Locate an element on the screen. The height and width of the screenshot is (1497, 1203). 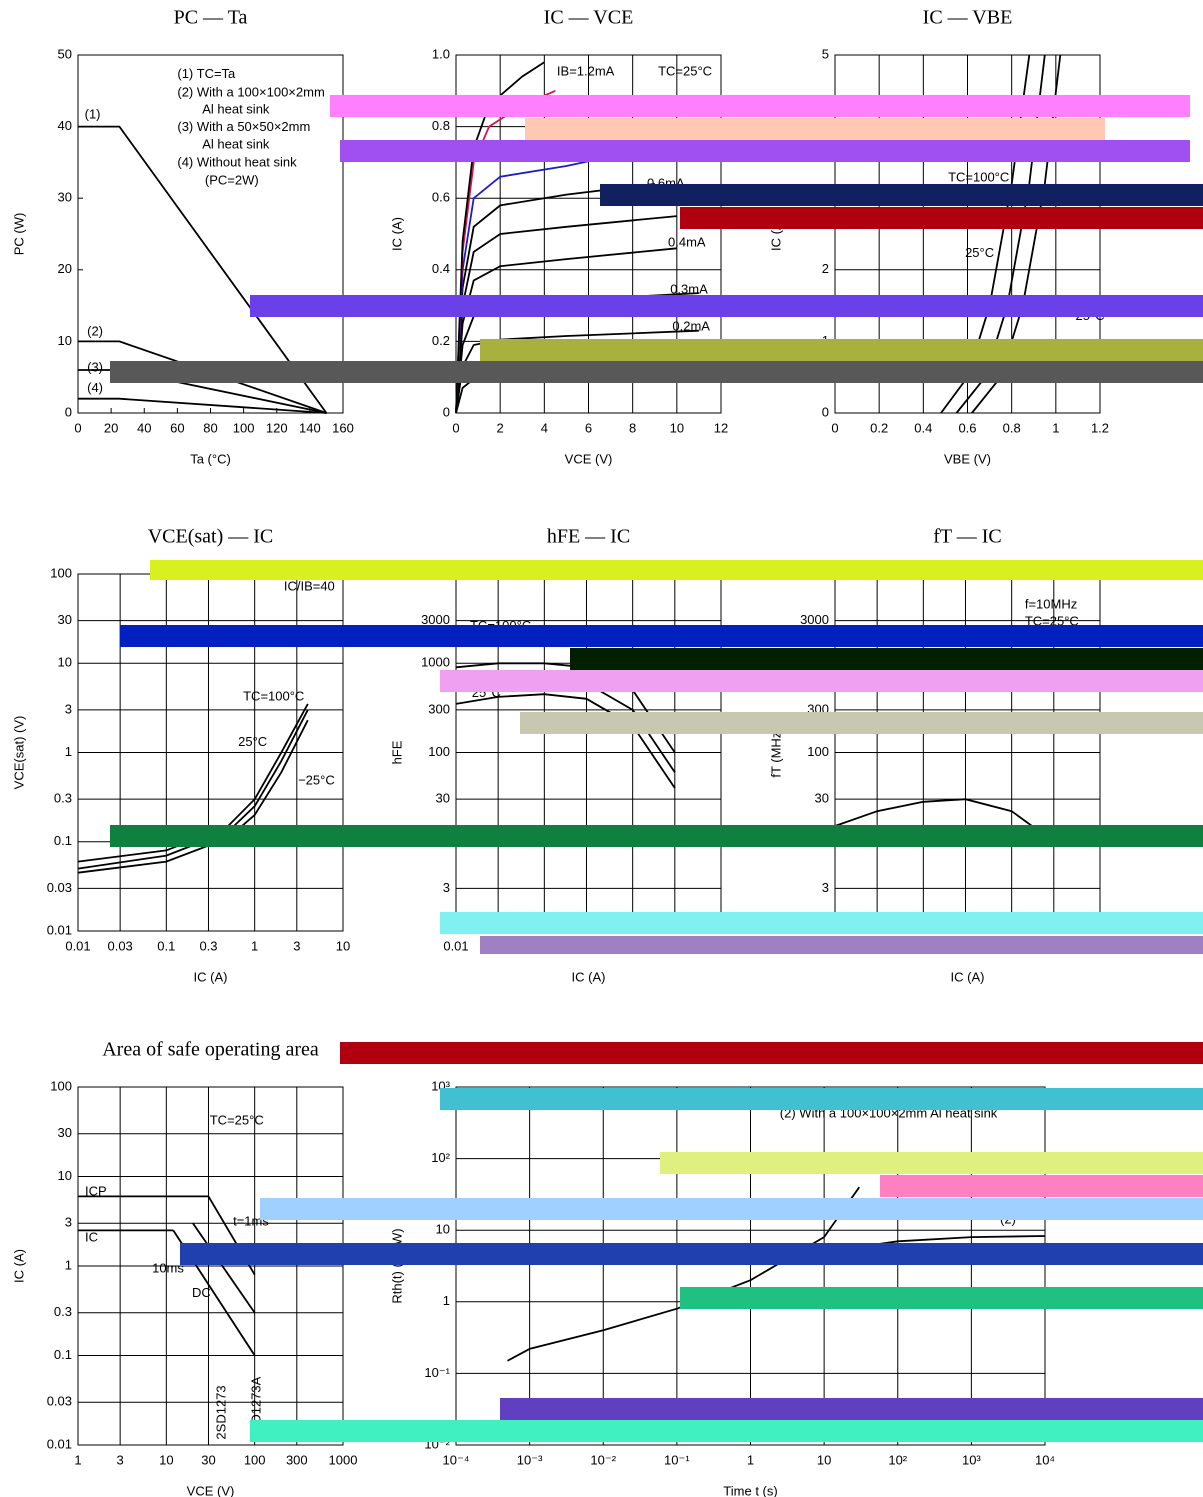
y-tick-label: 40 is located at coordinates (65, 125).